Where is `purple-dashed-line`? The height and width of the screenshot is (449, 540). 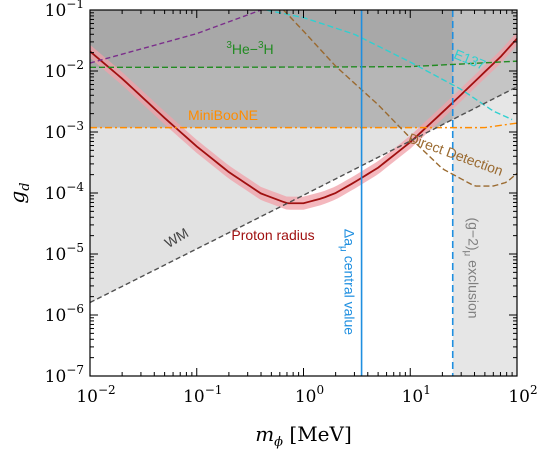
purple-dashed-line is located at coordinates (176, 37).